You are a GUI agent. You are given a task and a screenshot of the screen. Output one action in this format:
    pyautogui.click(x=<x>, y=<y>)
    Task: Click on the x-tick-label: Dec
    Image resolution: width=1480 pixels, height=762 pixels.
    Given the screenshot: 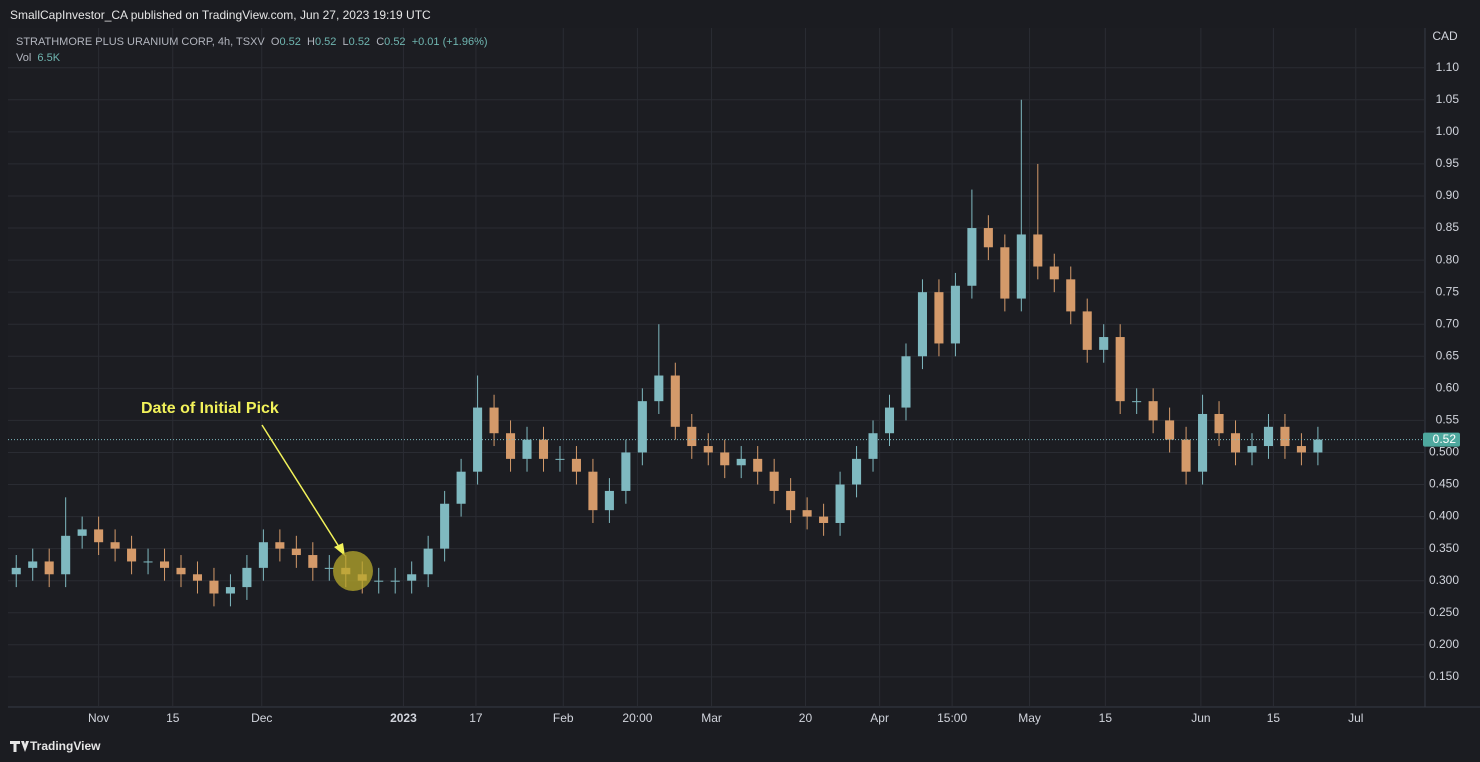 What is the action you would take?
    pyautogui.click(x=261, y=718)
    